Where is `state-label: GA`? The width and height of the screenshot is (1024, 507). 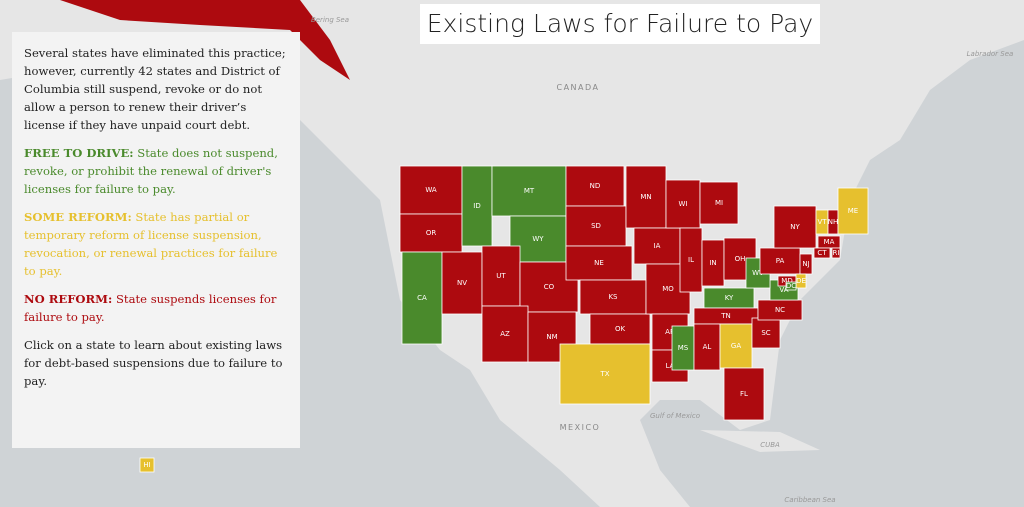 state-label: GA is located at coordinates (736, 346).